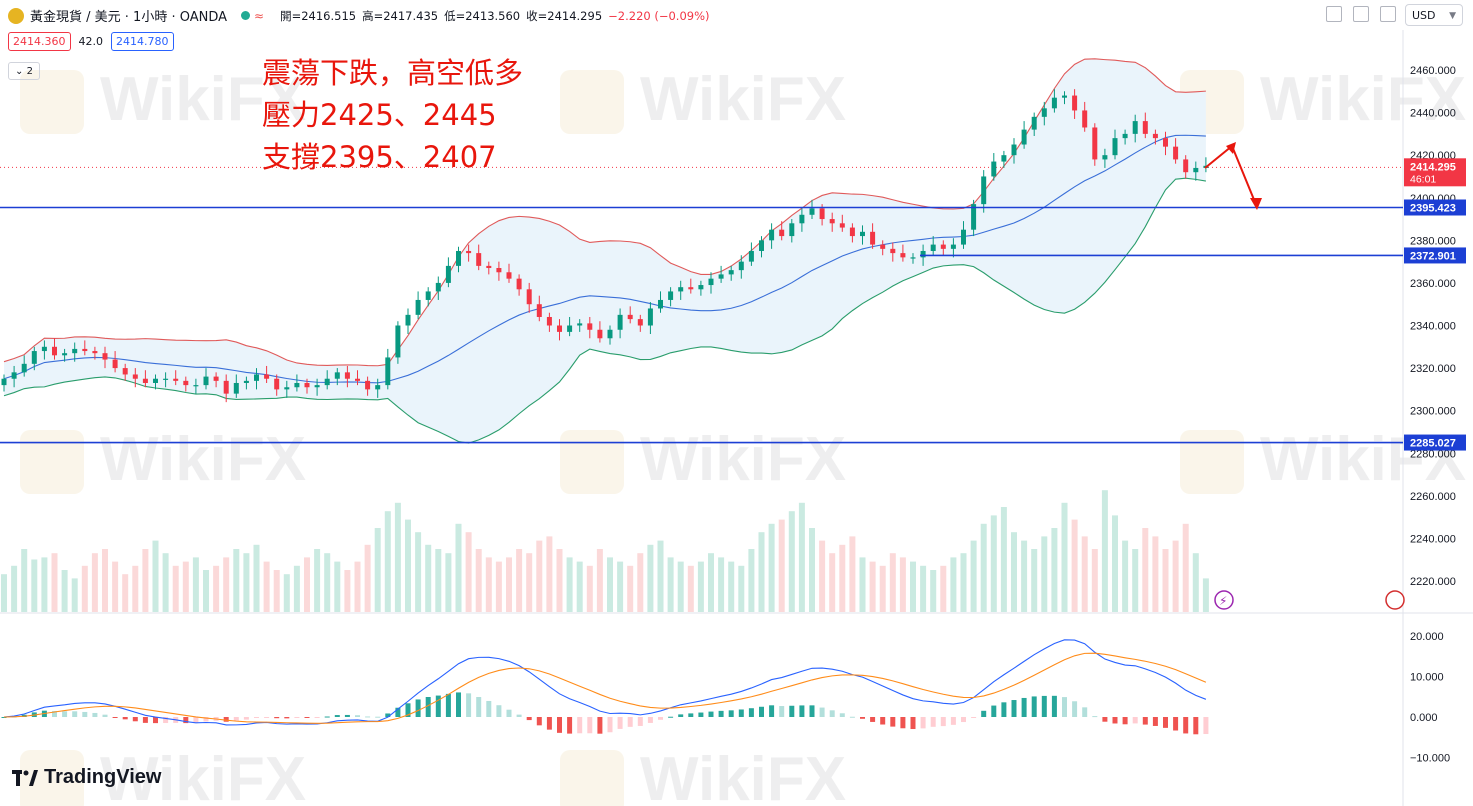 This screenshot has height=806, width=1473. I want to click on market-open-icon, so click(246, 15).